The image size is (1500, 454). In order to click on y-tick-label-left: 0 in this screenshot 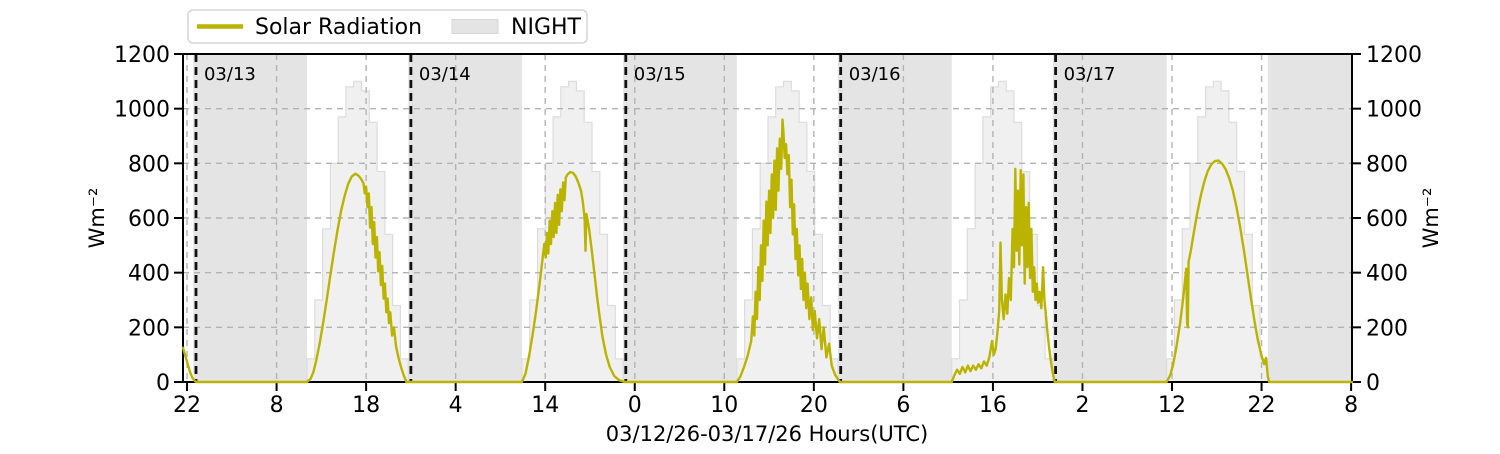, I will do `click(163, 383)`.